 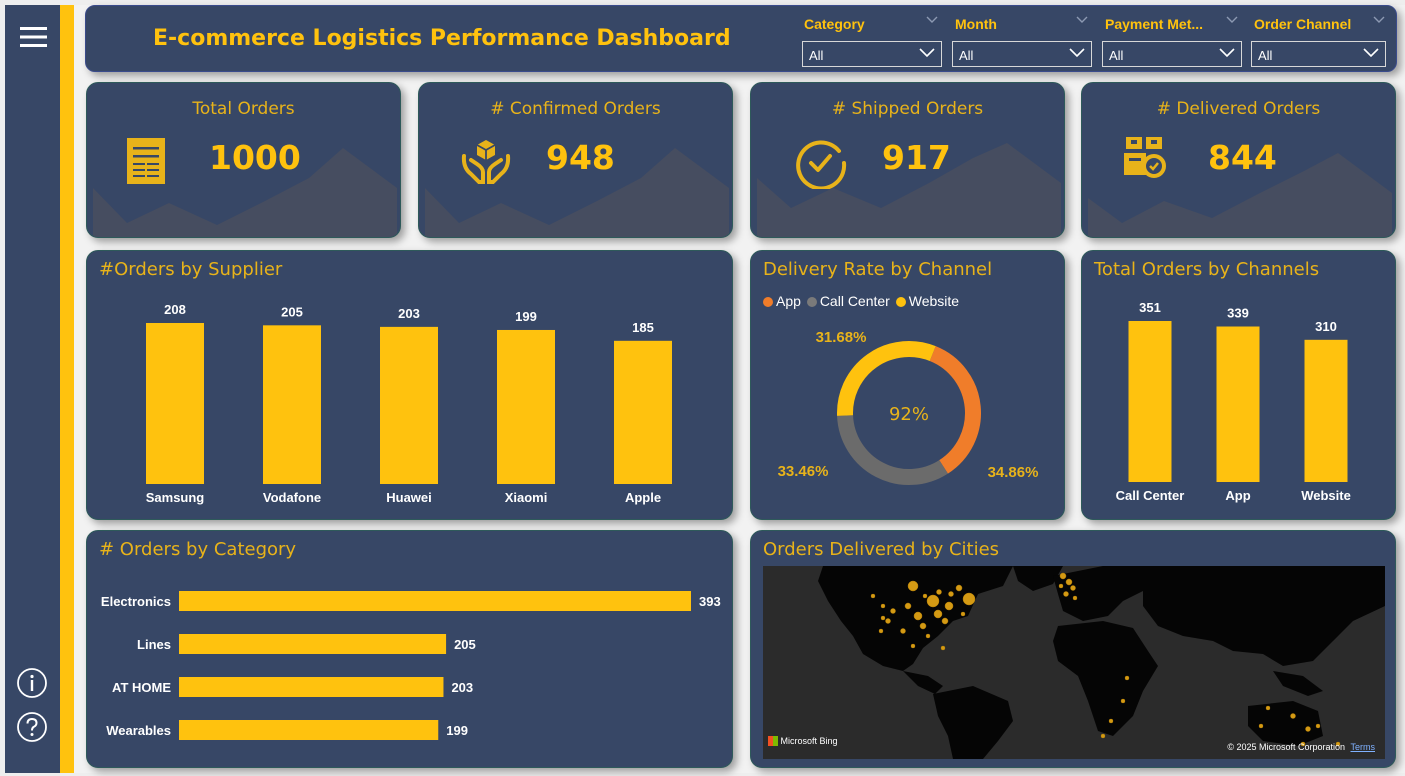 What do you see at coordinates (34, 37) in the screenshot?
I see `hamburger-menu-icon` at bounding box center [34, 37].